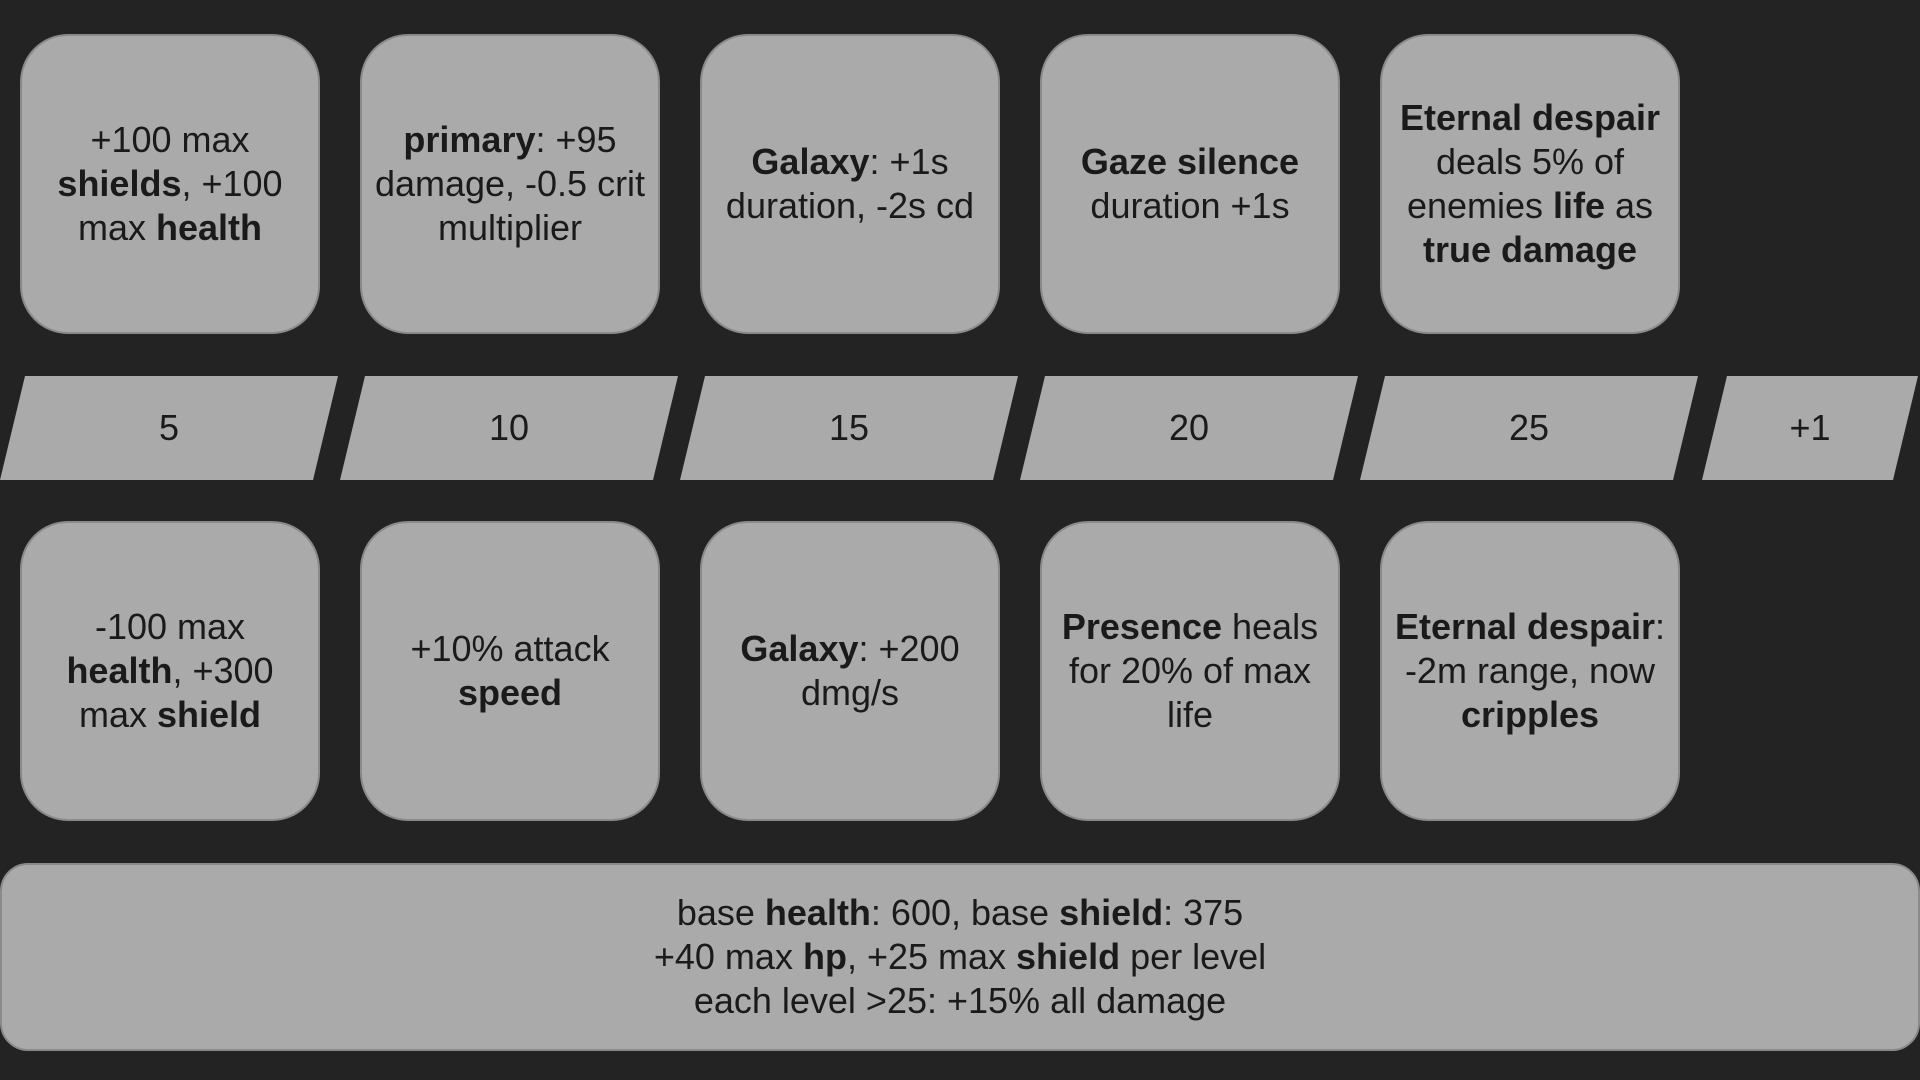 Image resolution: width=1920 pixels, height=1080 pixels. I want to click on talent-card-level-15-top: Galaxy: +1s duration, -2s cd, so click(850, 184).